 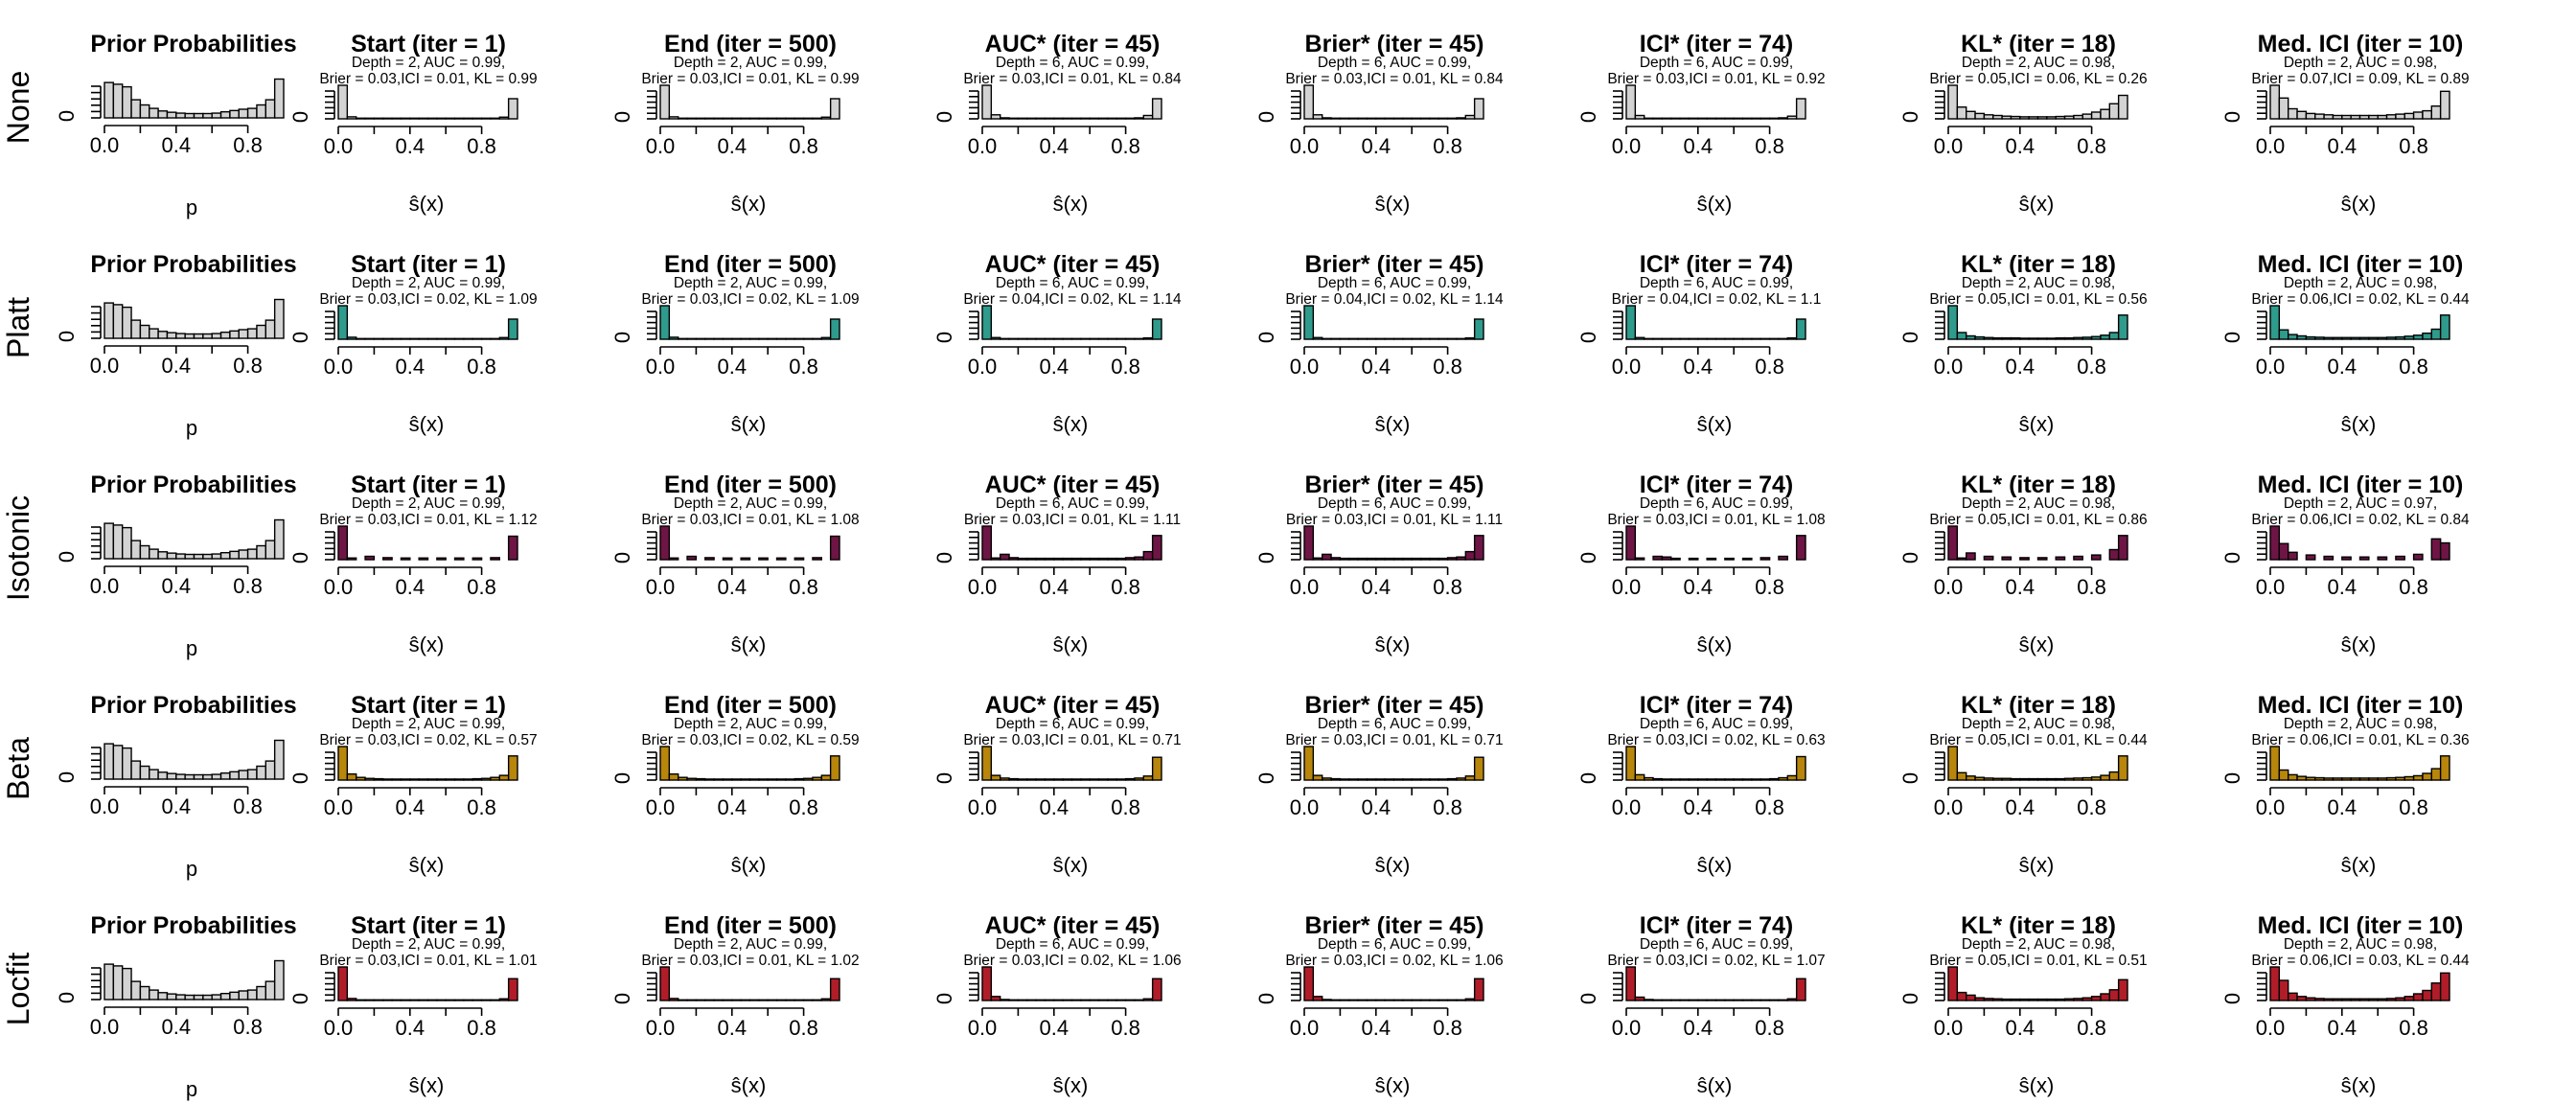 I want to click on panel-platt-6-x-tick-label: 0.8, so click(x=2091, y=367).